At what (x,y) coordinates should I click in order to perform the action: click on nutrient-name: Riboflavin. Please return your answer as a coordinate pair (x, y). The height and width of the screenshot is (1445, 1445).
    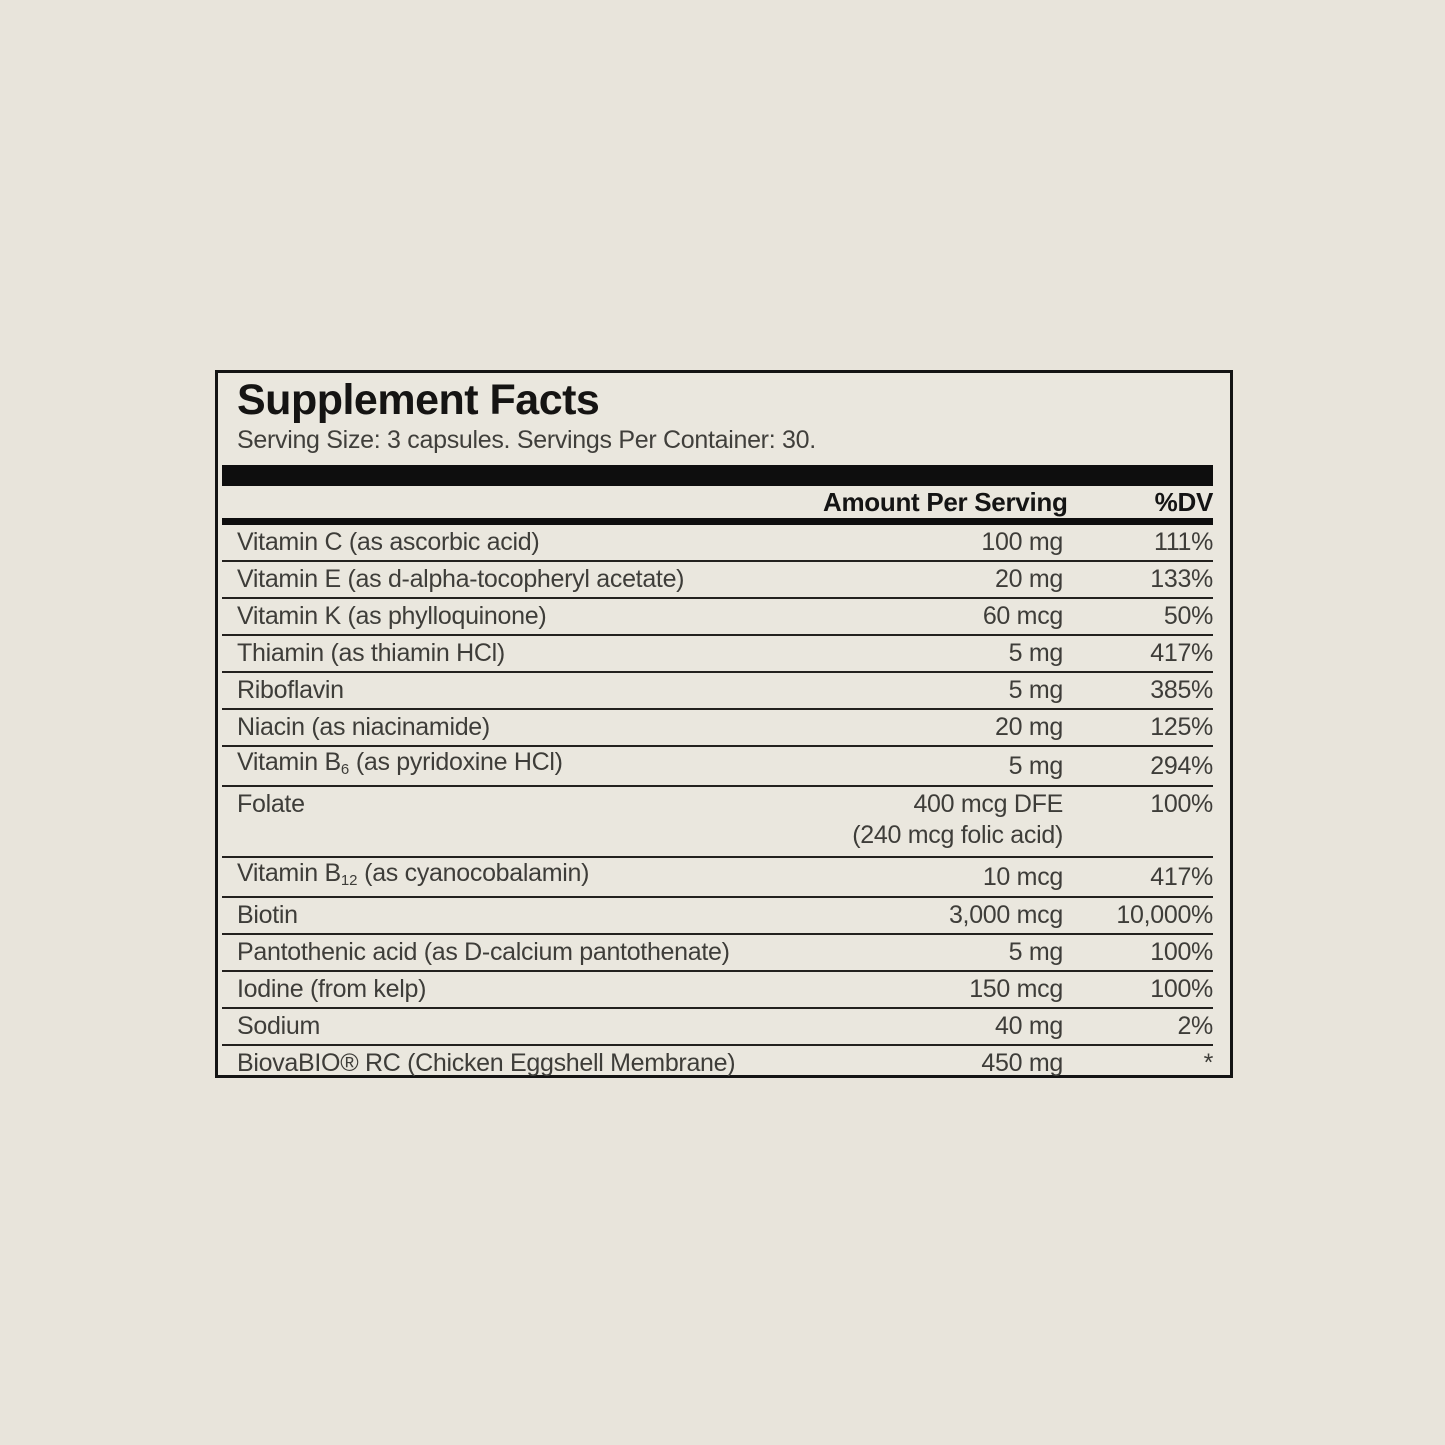
    Looking at the image, I should click on (290, 690).